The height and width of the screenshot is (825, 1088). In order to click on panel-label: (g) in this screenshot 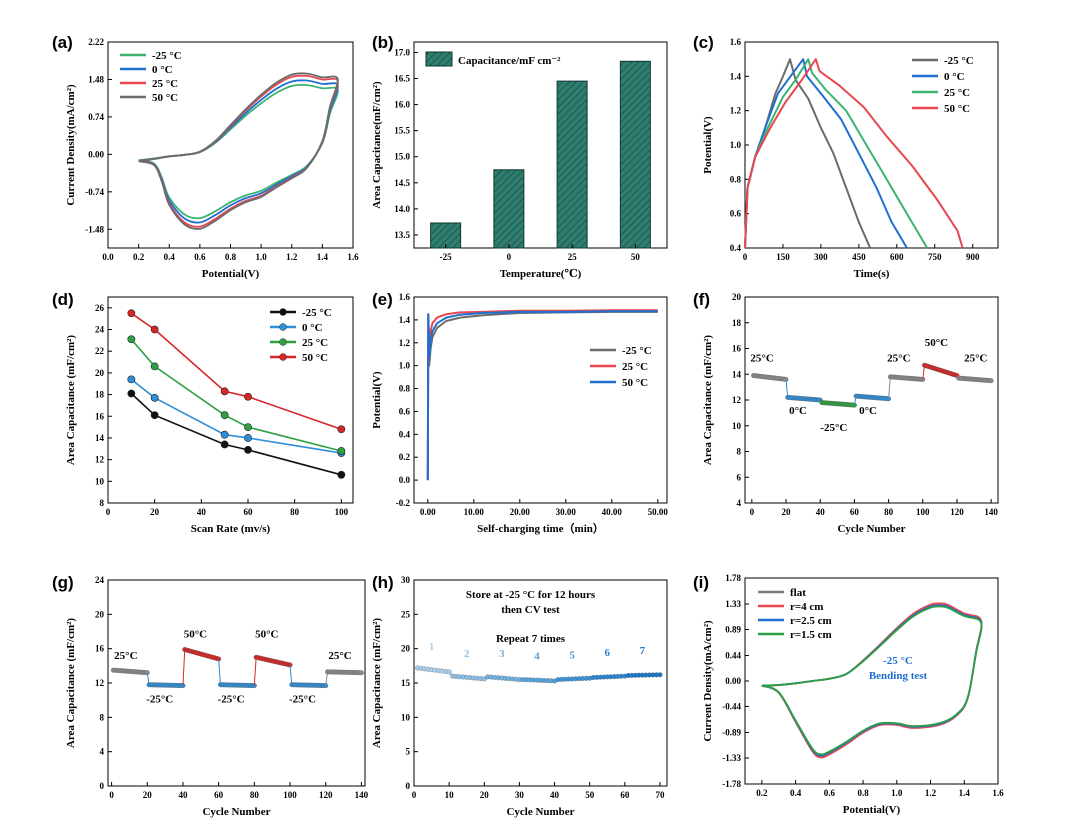, I will do `click(63, 582)`.